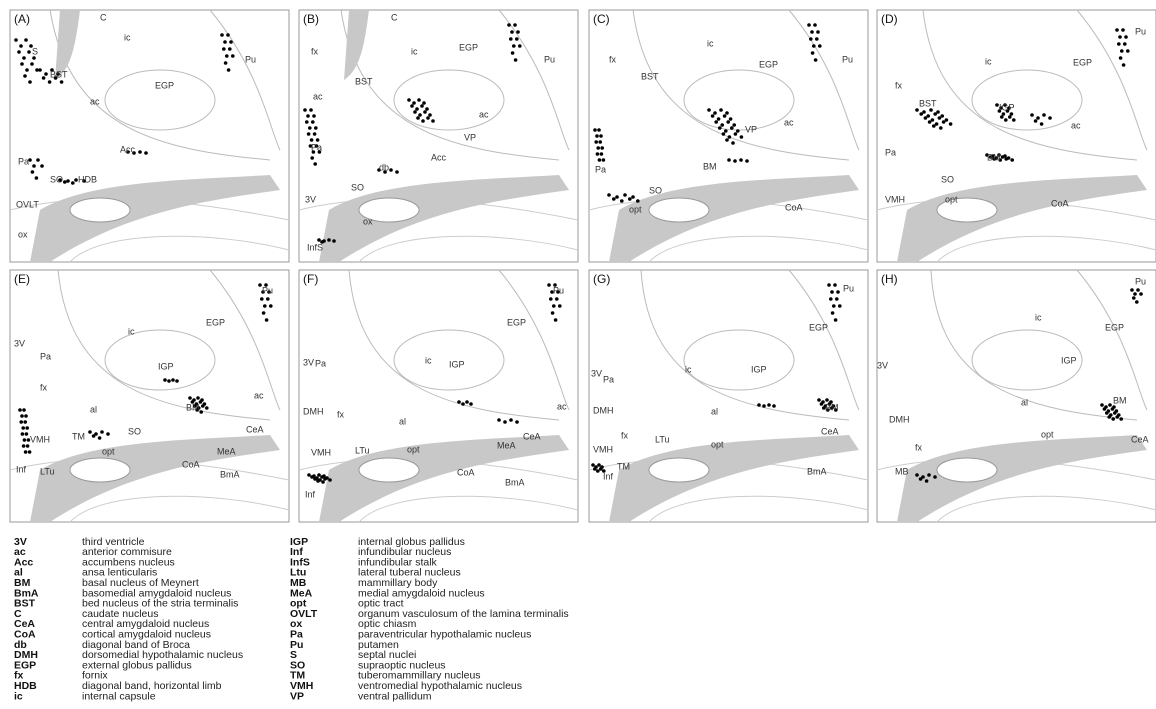  I want to click on region-label: opt, so click(951, 199).